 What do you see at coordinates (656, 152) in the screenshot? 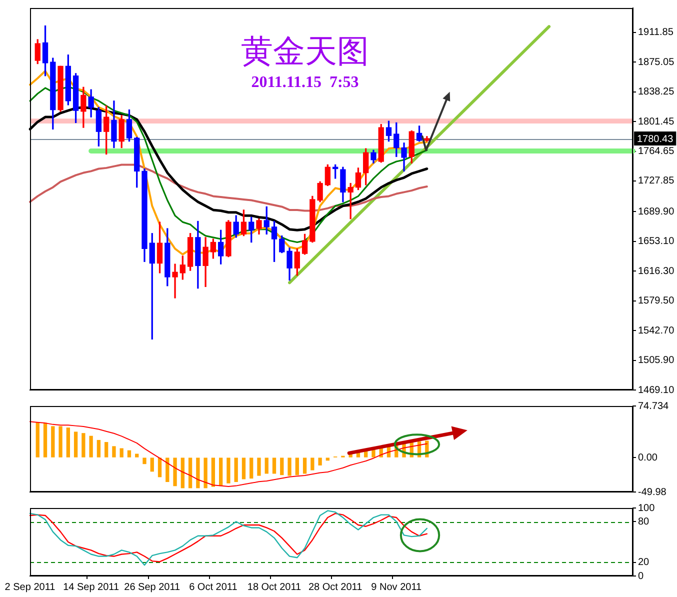
I see `y-tick-label: 1764.65` at bounding box center [656, 152].